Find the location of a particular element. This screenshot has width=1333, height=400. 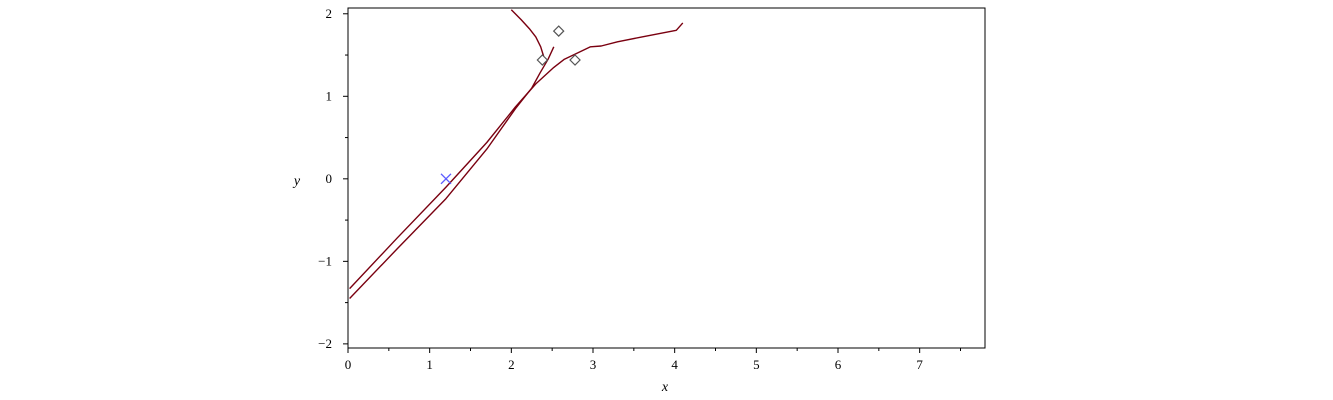

x-tick-label: 0 is located at coordinates (348, 364).